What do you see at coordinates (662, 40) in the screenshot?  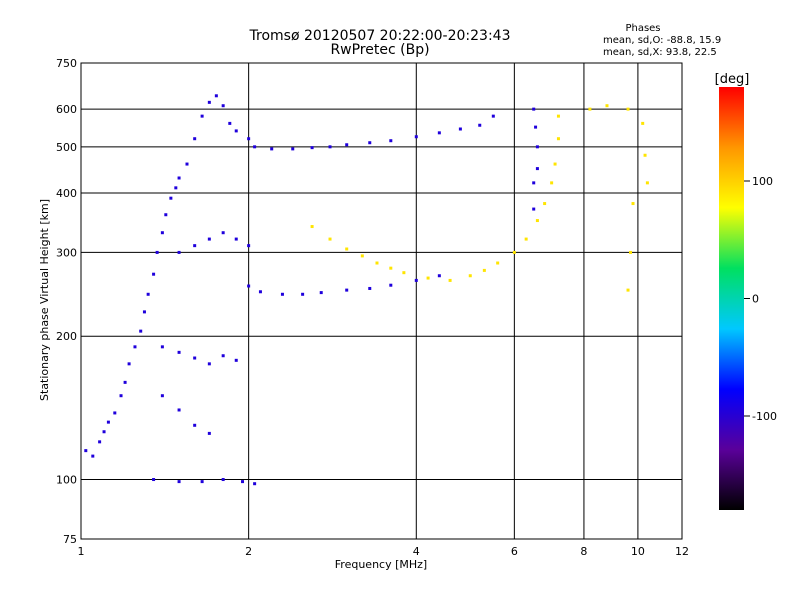 I see `phases-o-stats: mean, sd,O: -88.8, 15.9` at bounding box center [662, 40].